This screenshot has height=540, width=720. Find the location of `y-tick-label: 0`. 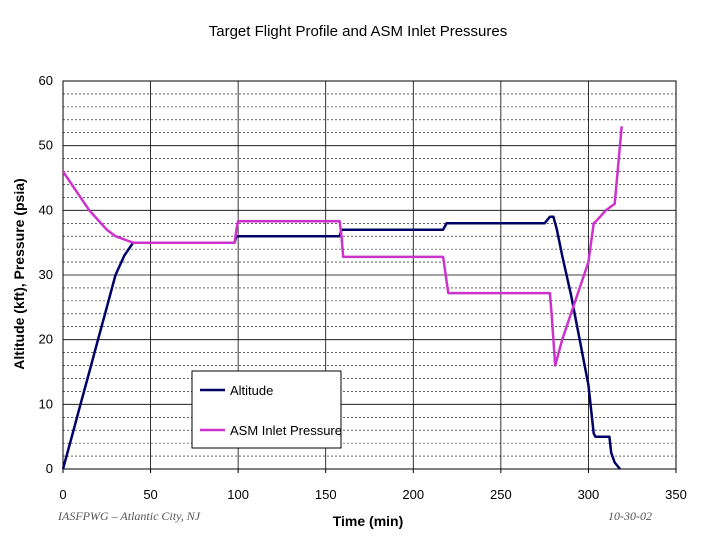

y-tick-label: 0 is located at coordinates (49, 468).